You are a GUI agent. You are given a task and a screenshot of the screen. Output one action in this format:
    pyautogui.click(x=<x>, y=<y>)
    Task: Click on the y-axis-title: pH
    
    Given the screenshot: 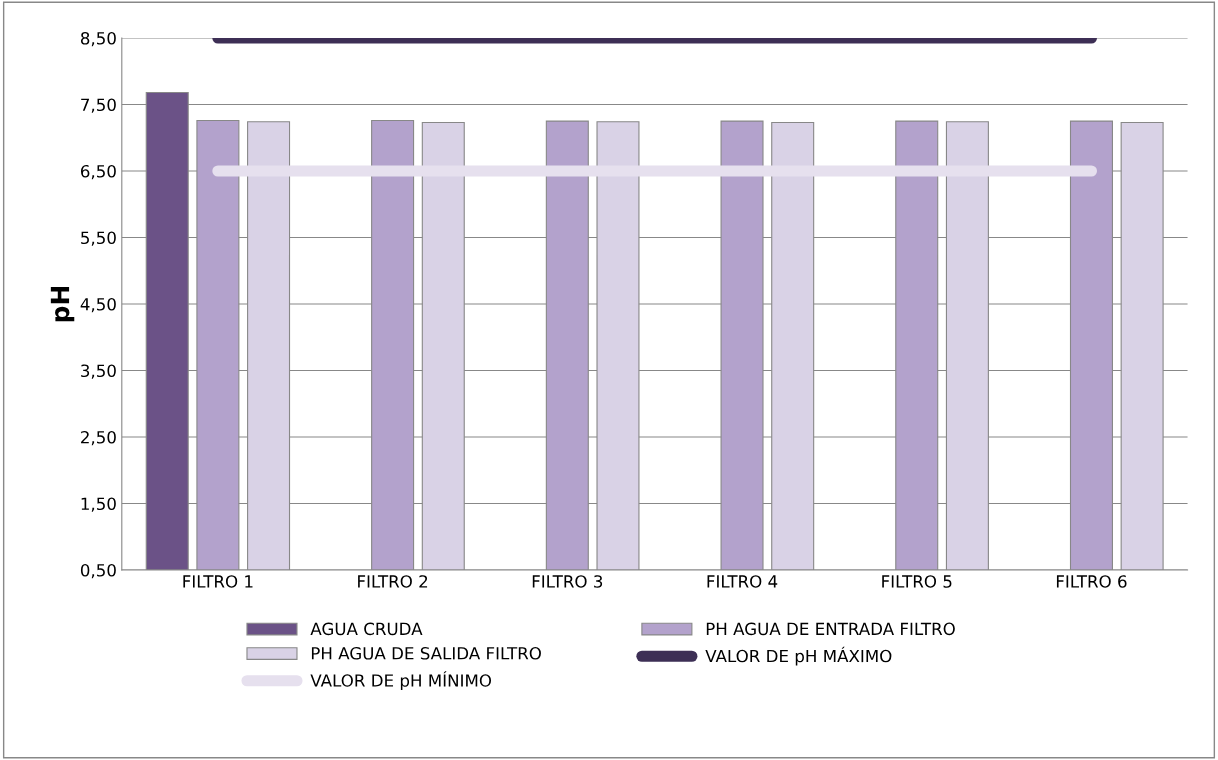 What is the action you would take?
    pyautogui.click(x=62, y=304)
    